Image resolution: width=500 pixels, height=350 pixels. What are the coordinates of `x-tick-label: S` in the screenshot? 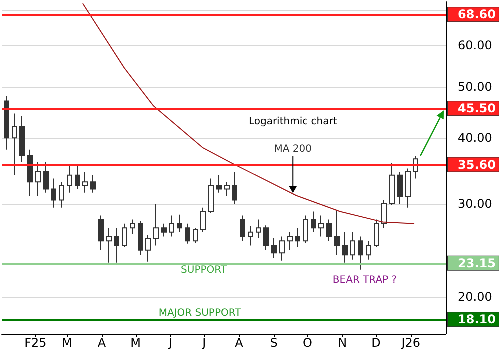 It's located at (274, 343).